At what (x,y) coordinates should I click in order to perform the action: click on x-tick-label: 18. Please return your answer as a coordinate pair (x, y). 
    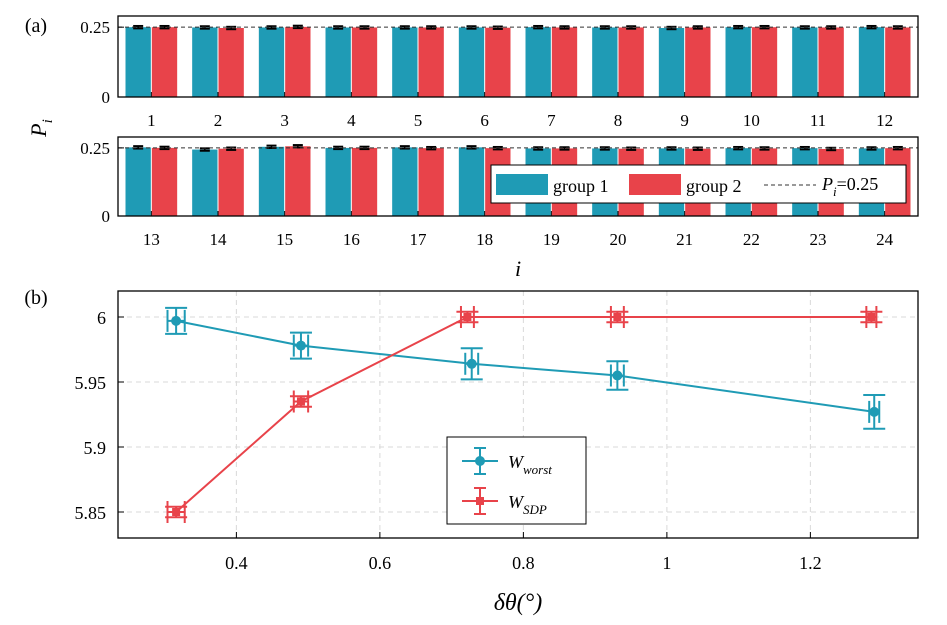
    Looking at the image, I should click on (484, 239).